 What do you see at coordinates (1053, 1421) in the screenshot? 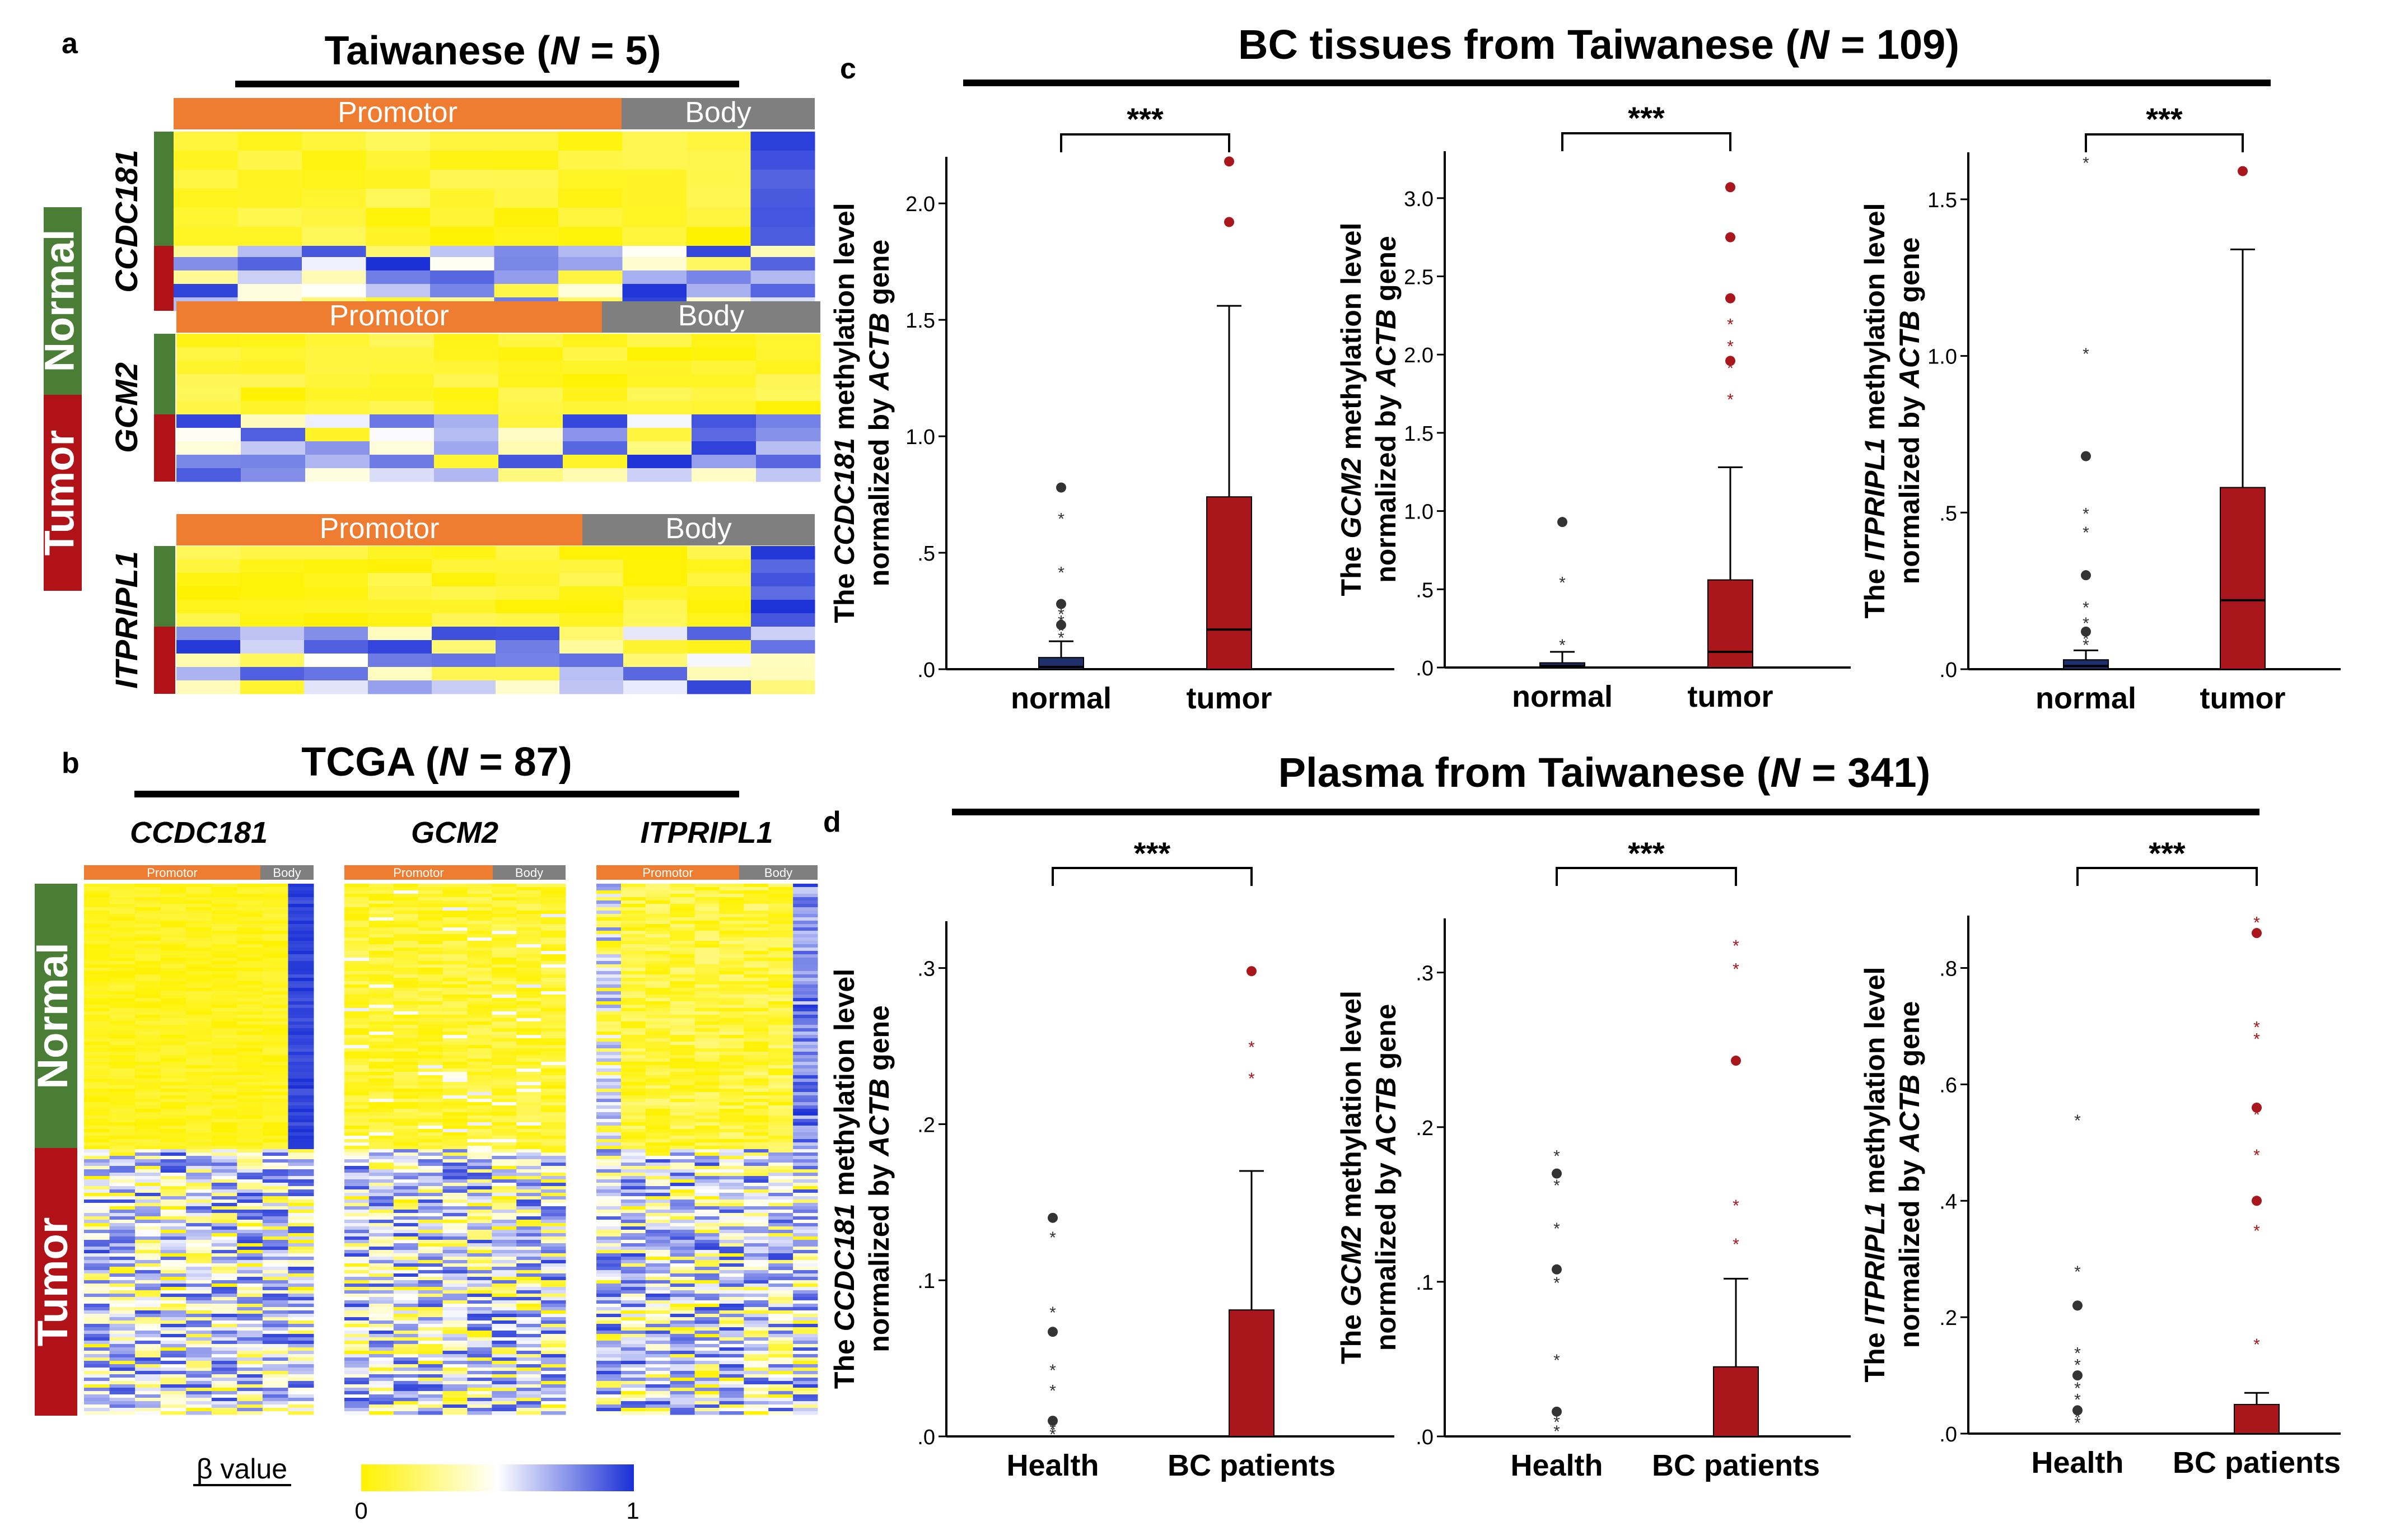
I see `outlier-point` at bounding box center [1053, 1421].